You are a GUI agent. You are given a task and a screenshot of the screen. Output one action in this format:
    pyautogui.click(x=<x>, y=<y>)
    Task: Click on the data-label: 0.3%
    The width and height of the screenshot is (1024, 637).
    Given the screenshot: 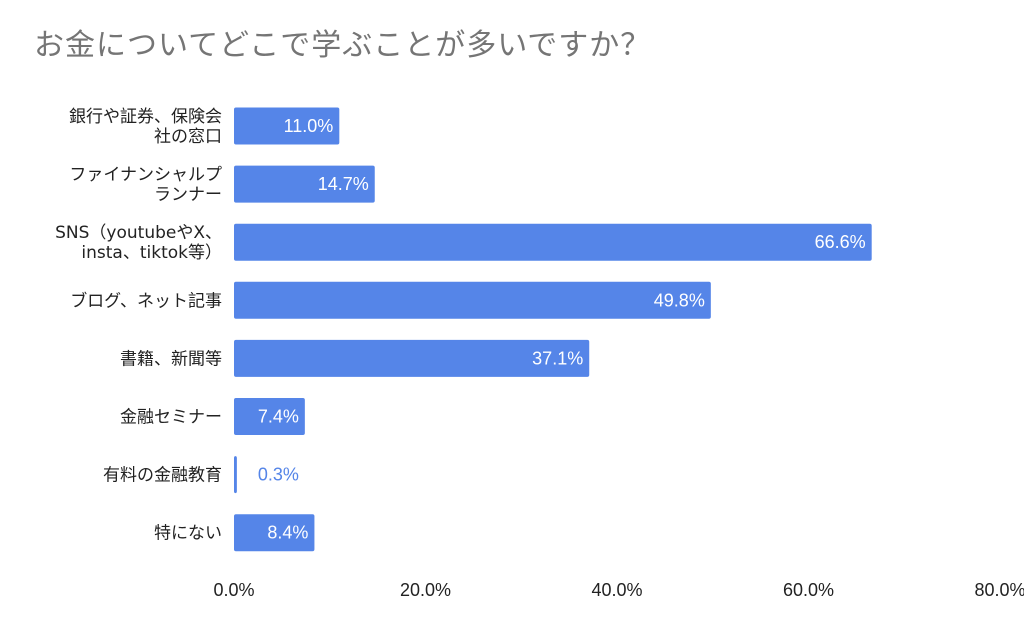 What is the action you would take?
    pyautogui.click(x=278, y=475)
    